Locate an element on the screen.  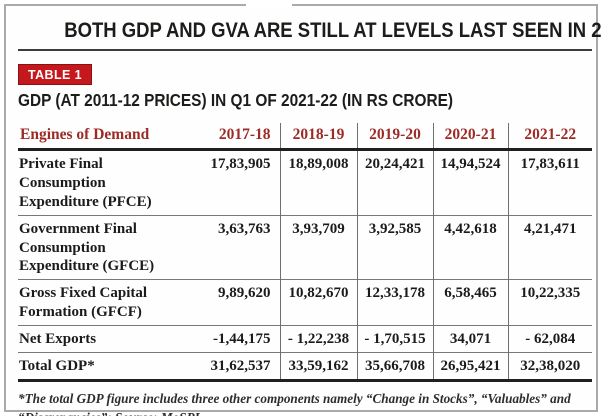
cell-value: 31,62,537 is located at coordinates (224, 366).